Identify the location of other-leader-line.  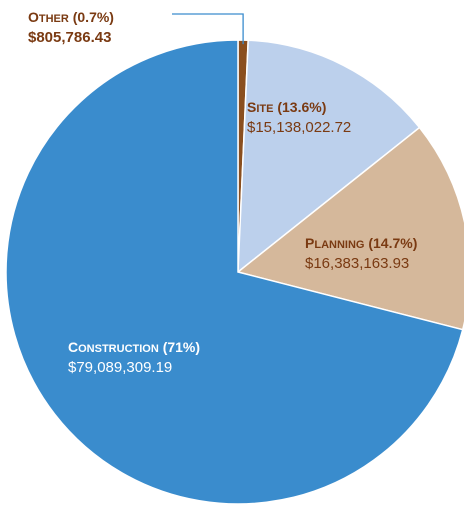
(208, 29).